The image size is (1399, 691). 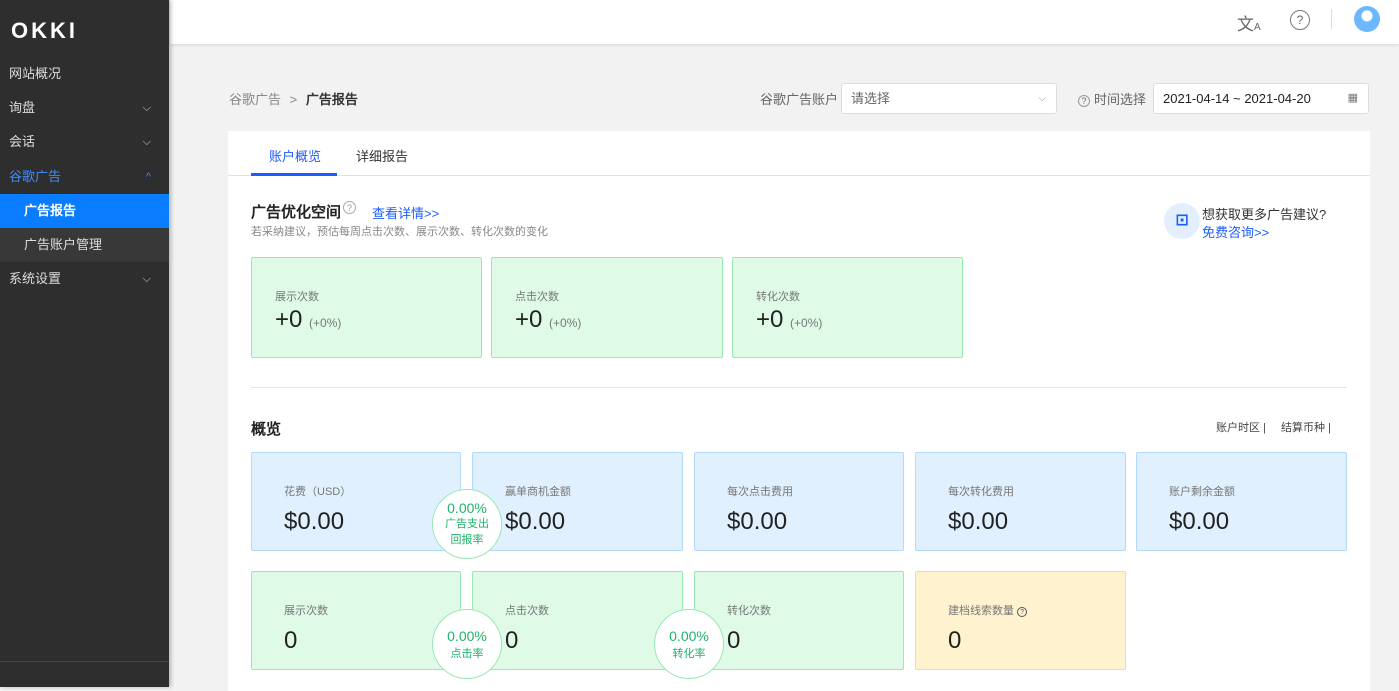 What do you see at coordinates (318, 492) in the screenshot?
I see `card-label: 花费（USD）` at bounding box center [318, 492].